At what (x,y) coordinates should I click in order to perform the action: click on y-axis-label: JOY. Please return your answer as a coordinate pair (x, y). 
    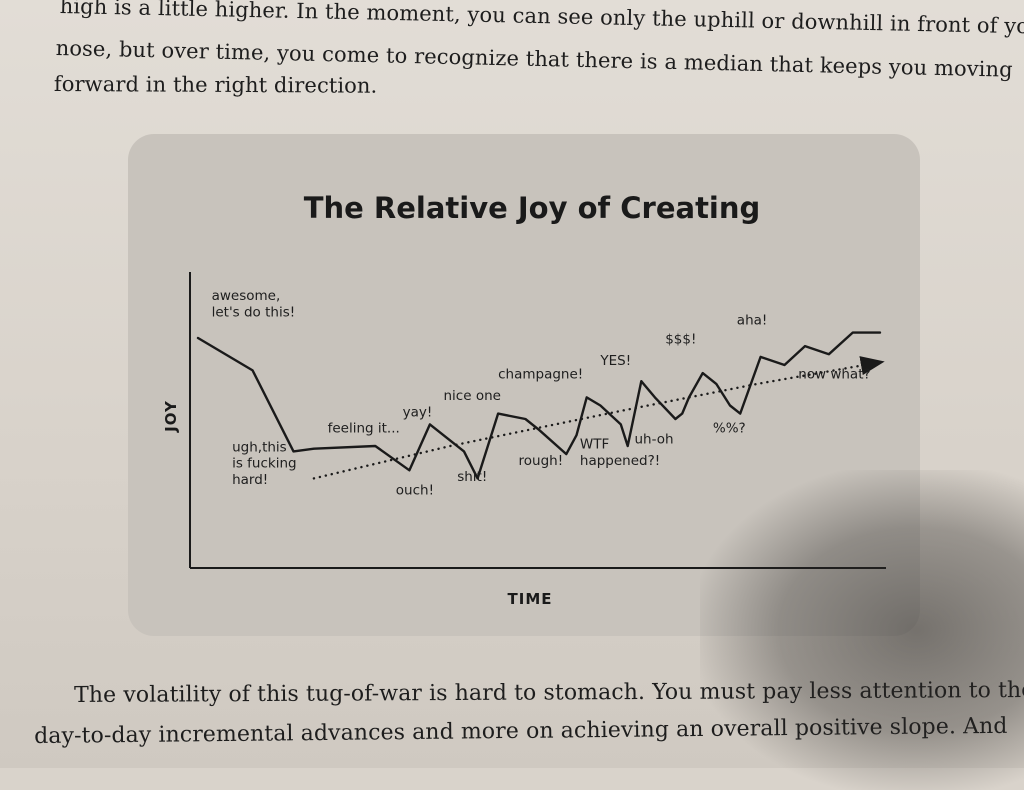
    Looking at the image, I should click on (171, 416).